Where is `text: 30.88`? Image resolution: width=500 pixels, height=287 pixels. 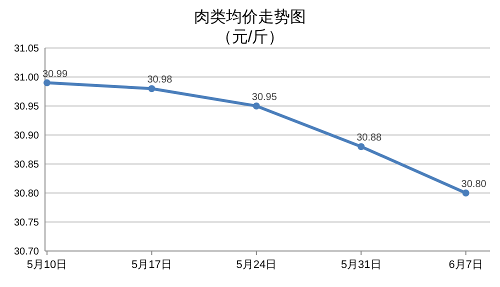 text: 30.88 is located at coordinates (369, 138).